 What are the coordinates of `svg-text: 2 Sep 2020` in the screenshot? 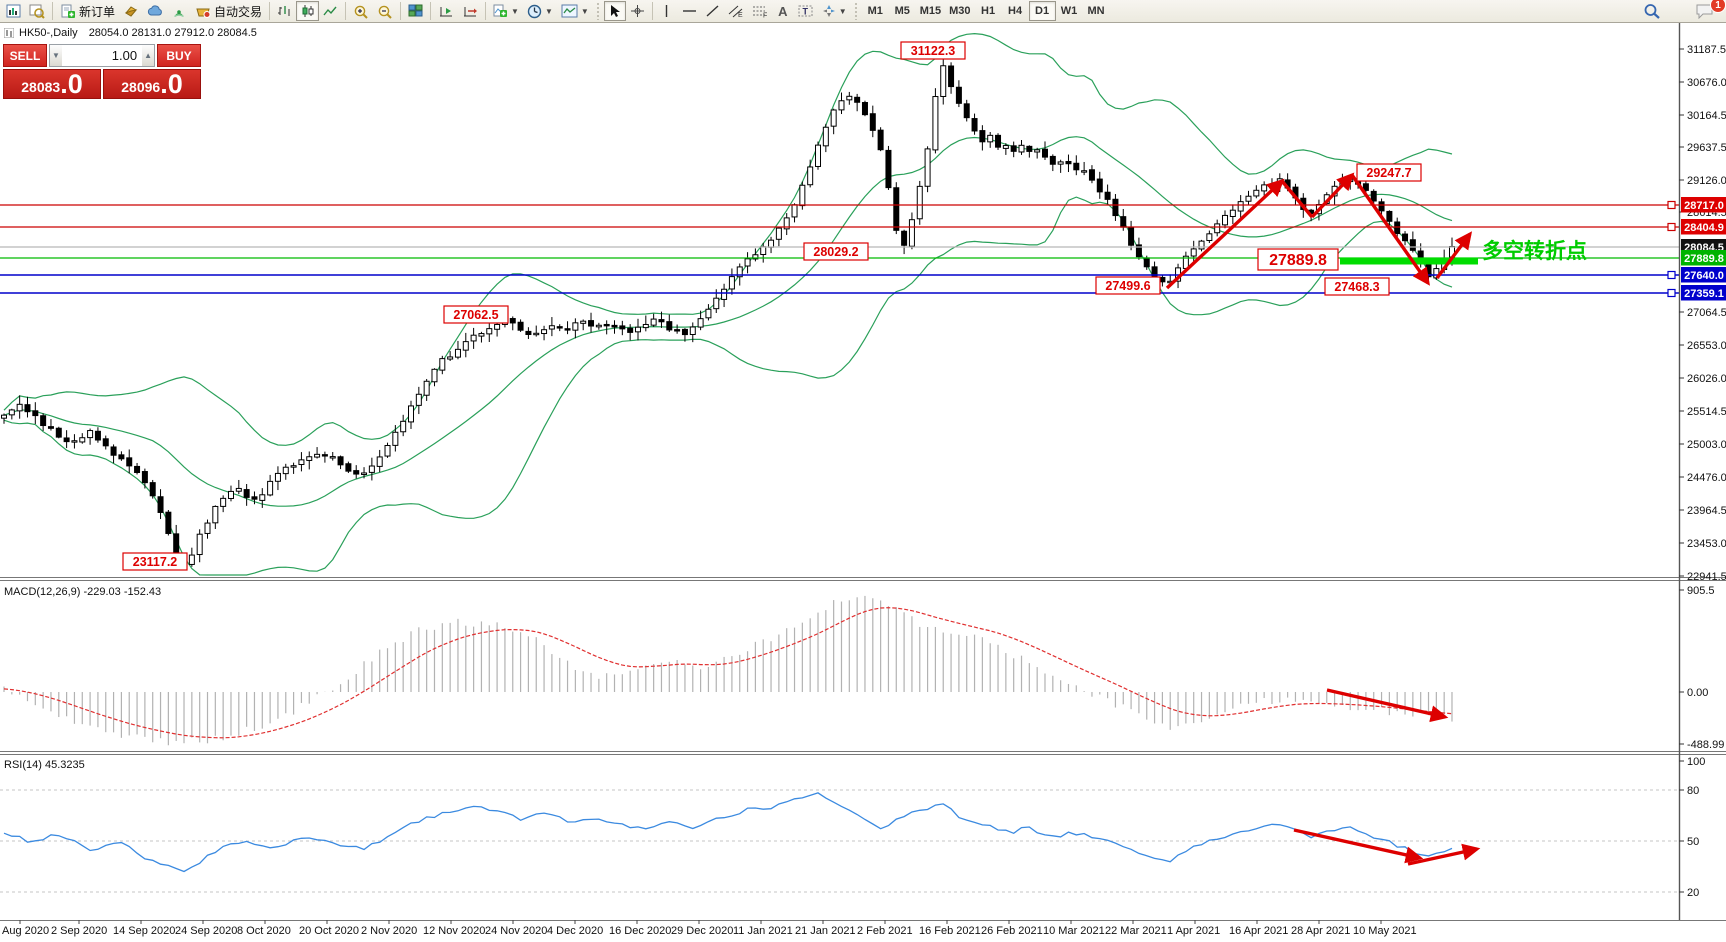 It's located at (79, 931).